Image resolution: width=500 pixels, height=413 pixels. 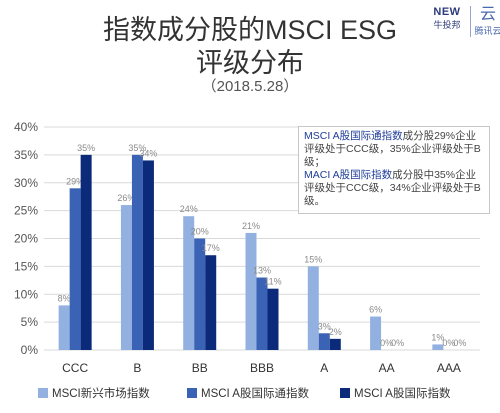 I want to click on logo-caption-right: 腾讯云, so click(x=487, y=31).